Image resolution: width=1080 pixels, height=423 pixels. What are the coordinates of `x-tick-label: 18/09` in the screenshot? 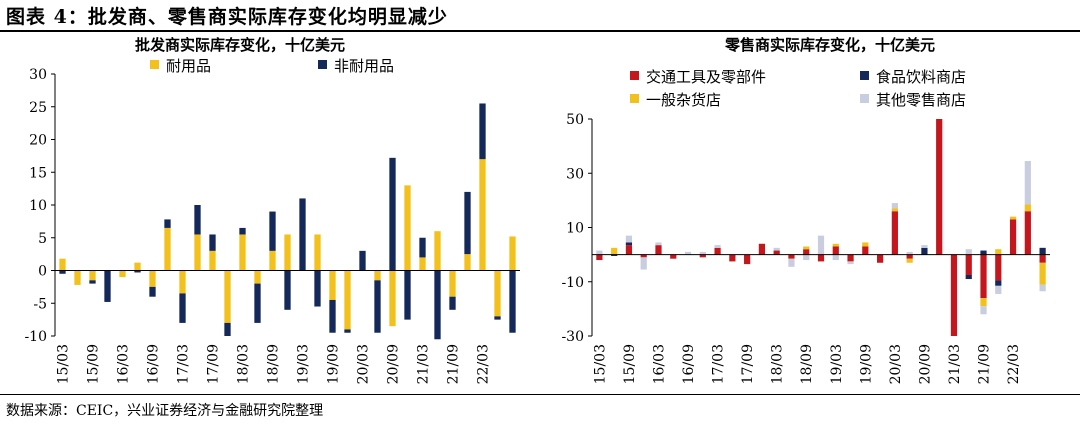 It's located at (807, 364).